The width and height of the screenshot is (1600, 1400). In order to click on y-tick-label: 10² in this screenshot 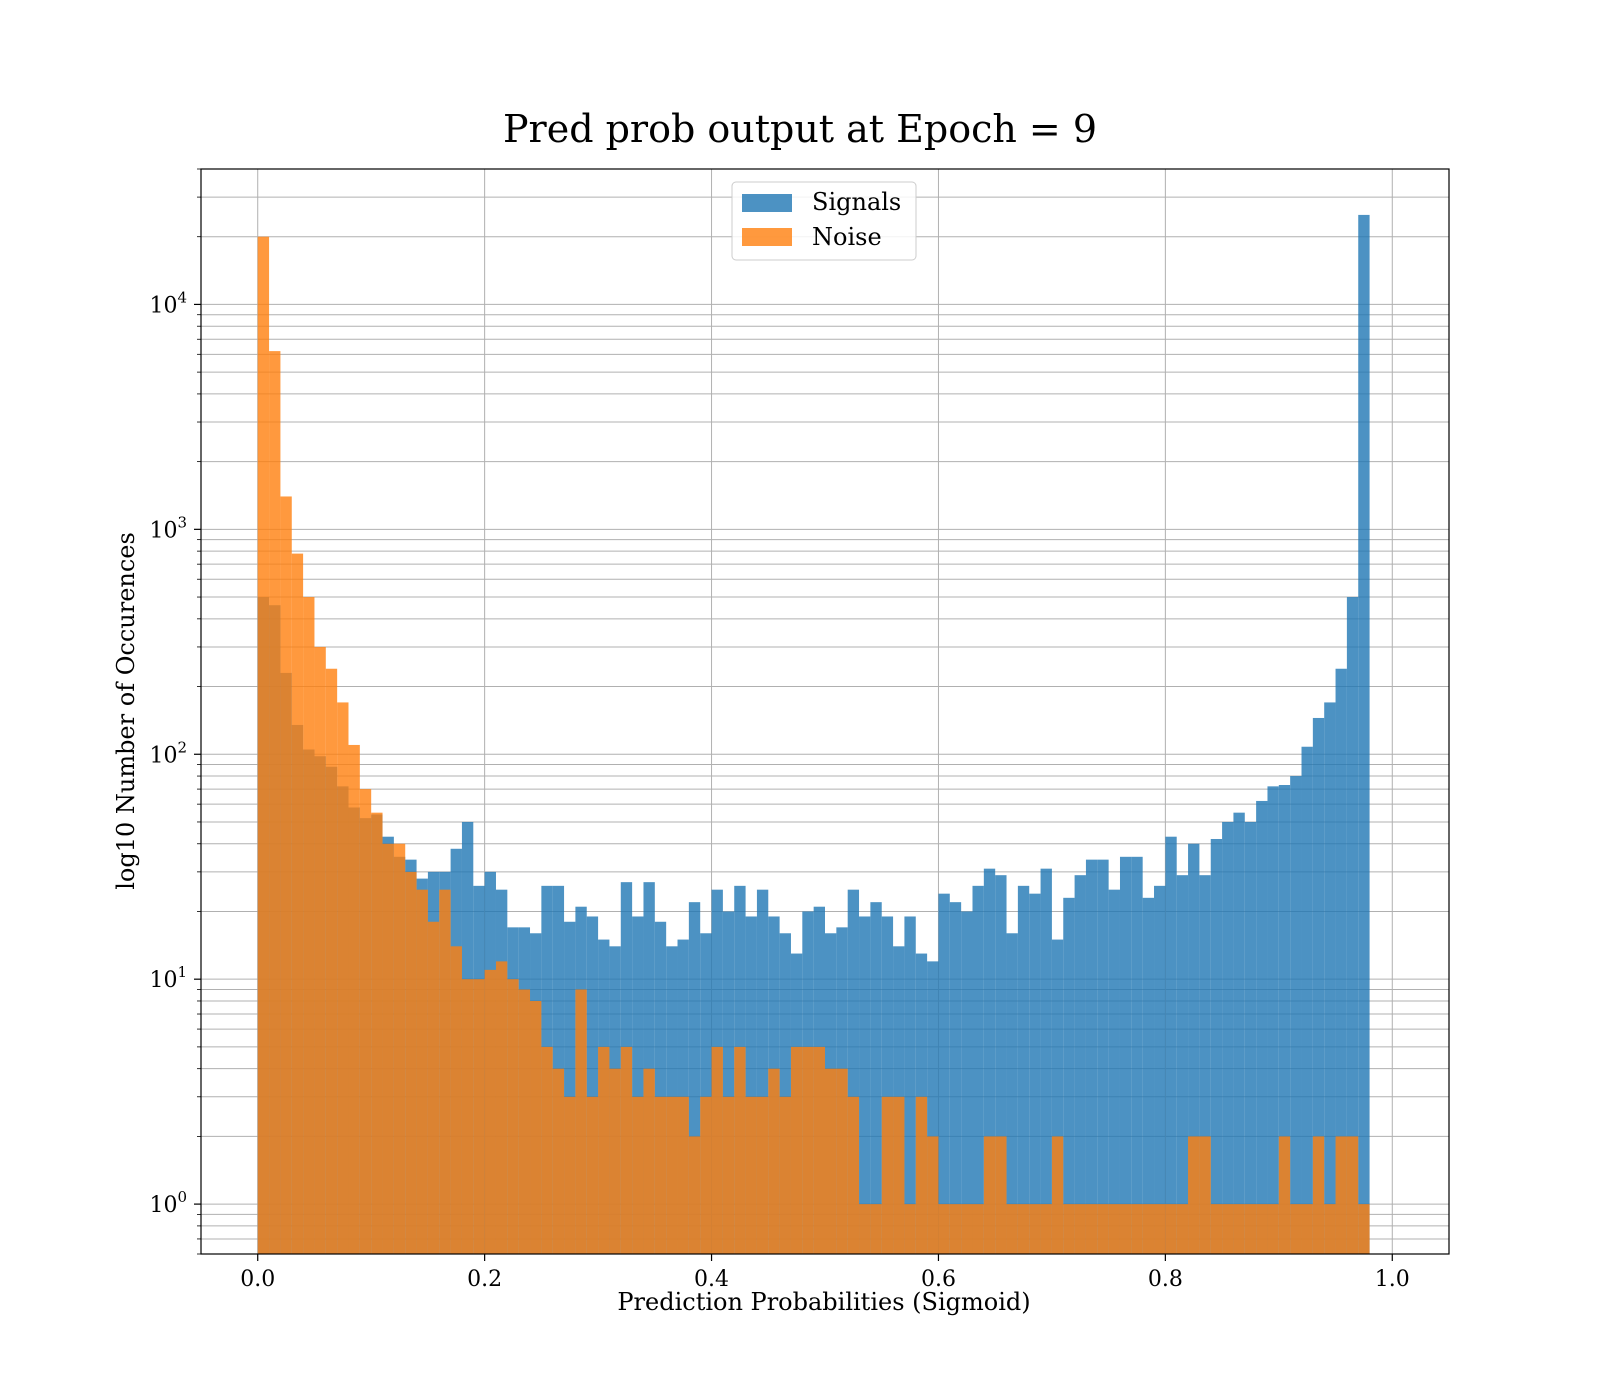, I will do `click(168, 753)`.